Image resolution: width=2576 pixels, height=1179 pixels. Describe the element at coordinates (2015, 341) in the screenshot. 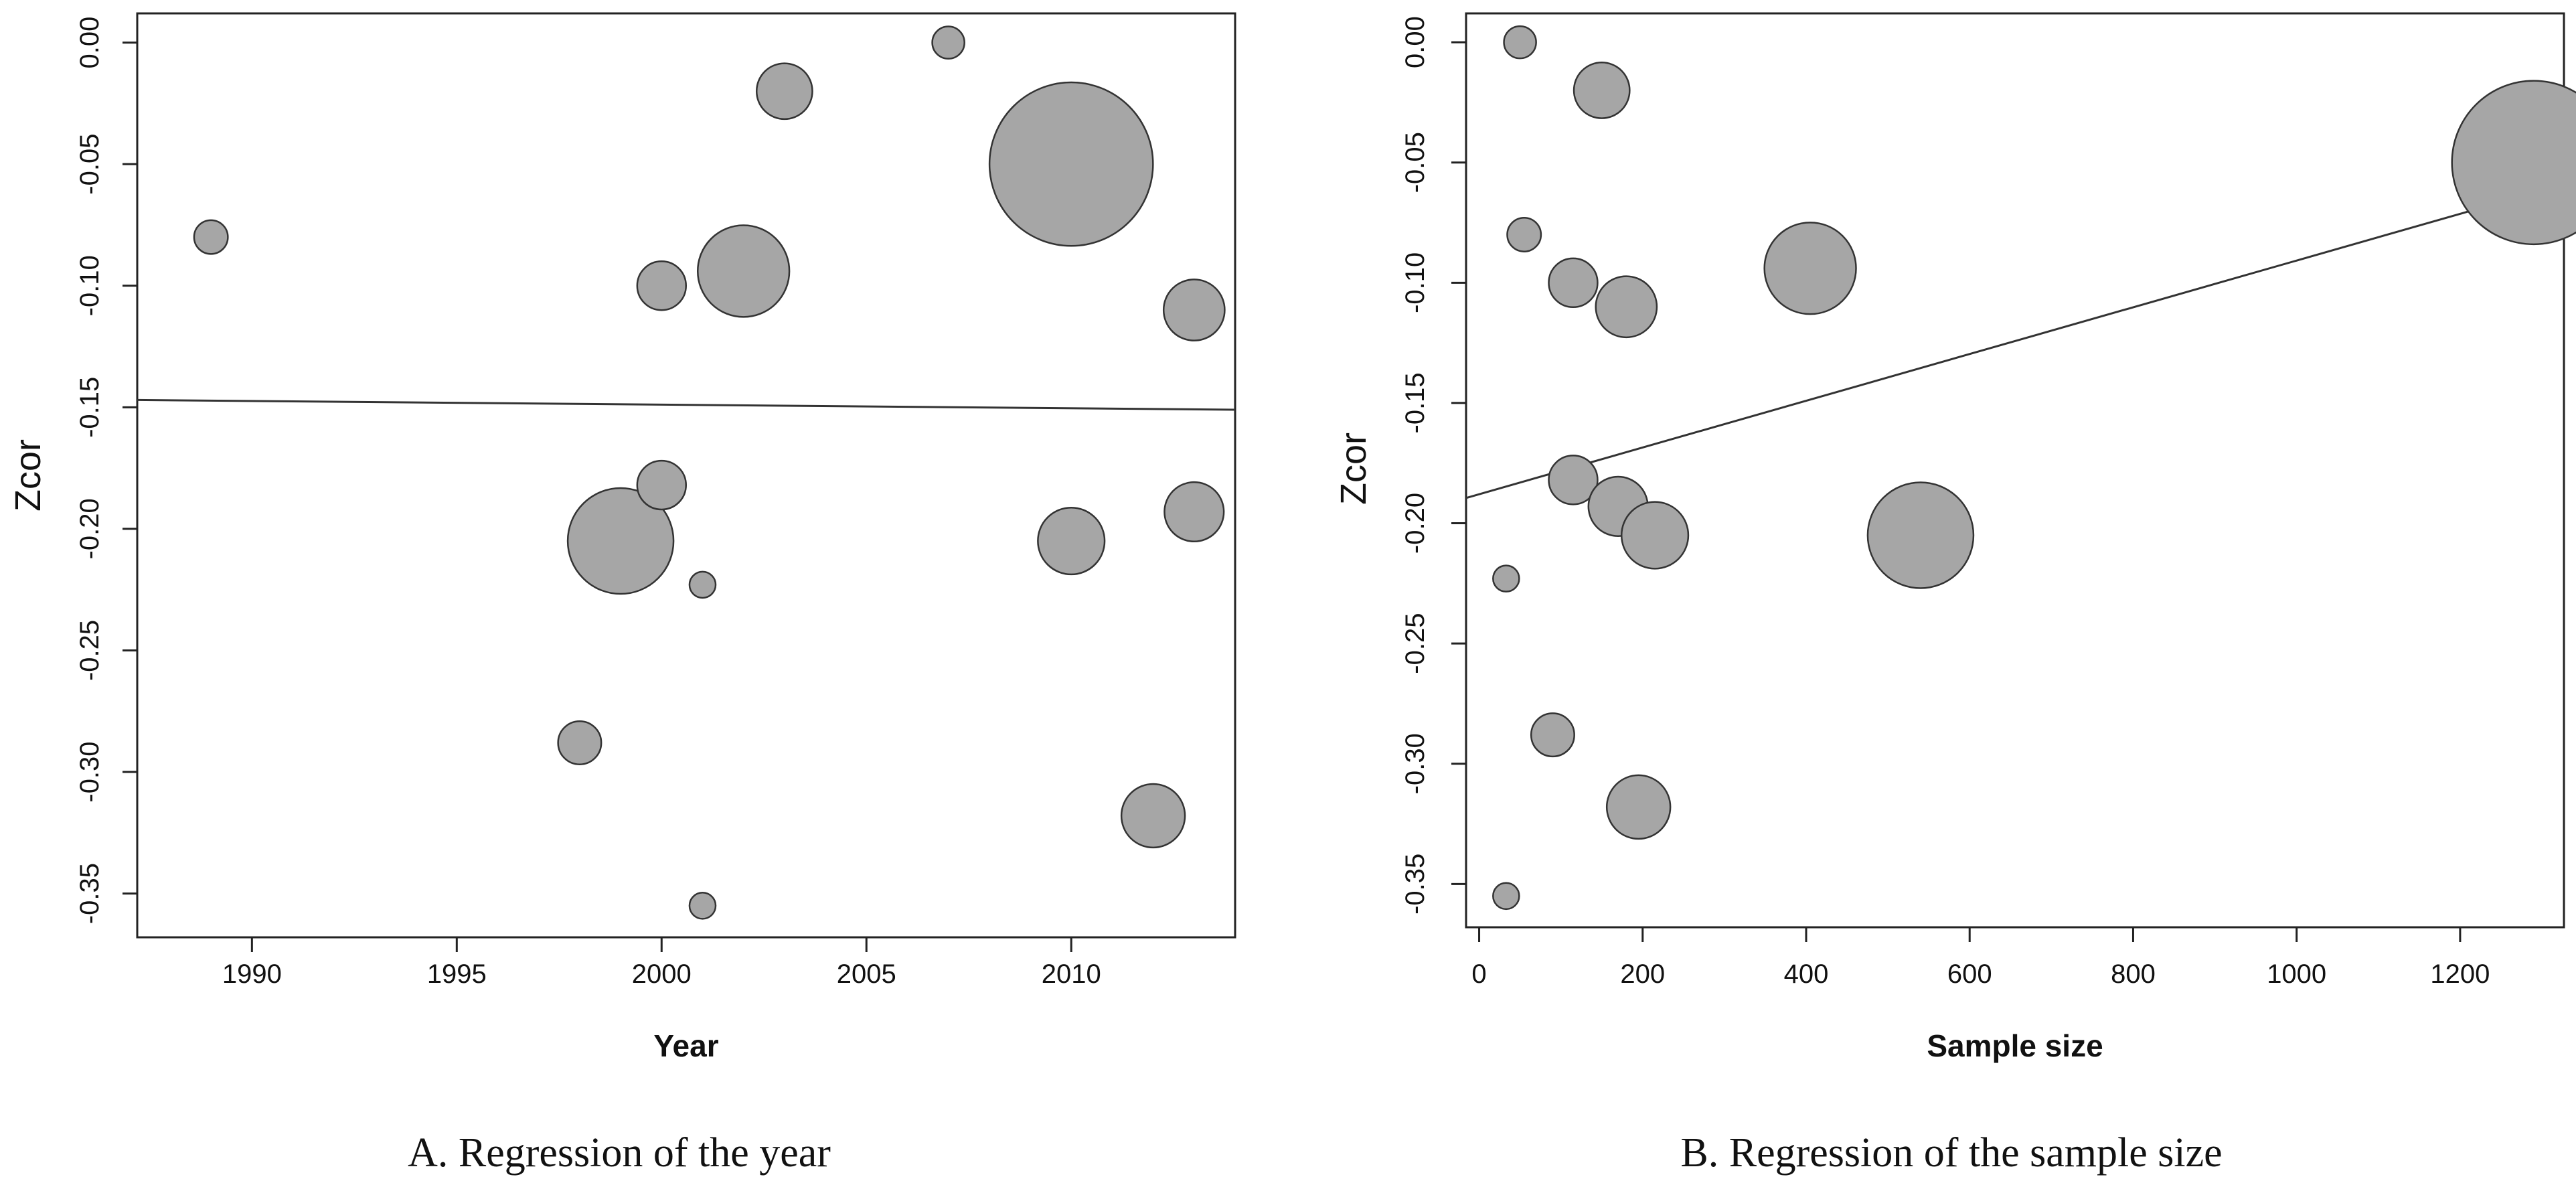

I see `panel-b-regression-line` at that location.